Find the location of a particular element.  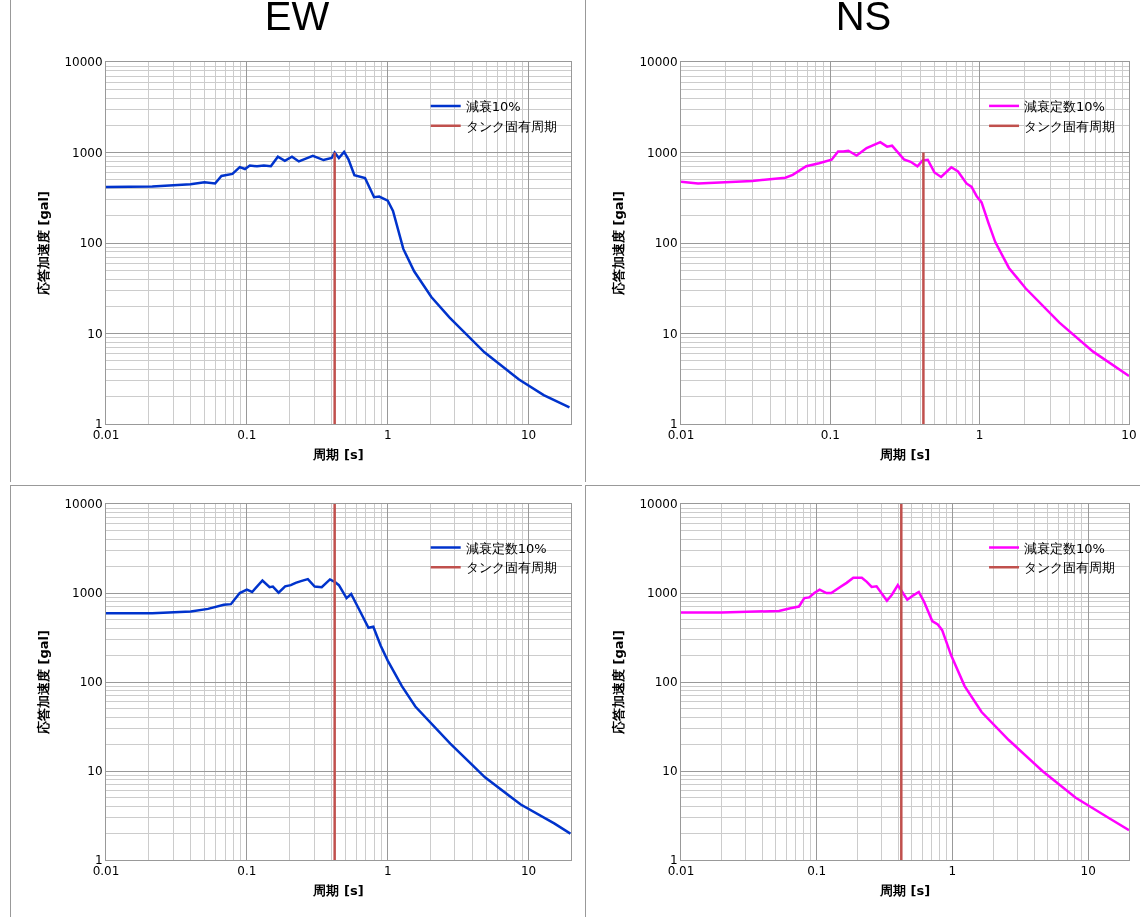

chart-title: EW is located at coordinates (297, 19).